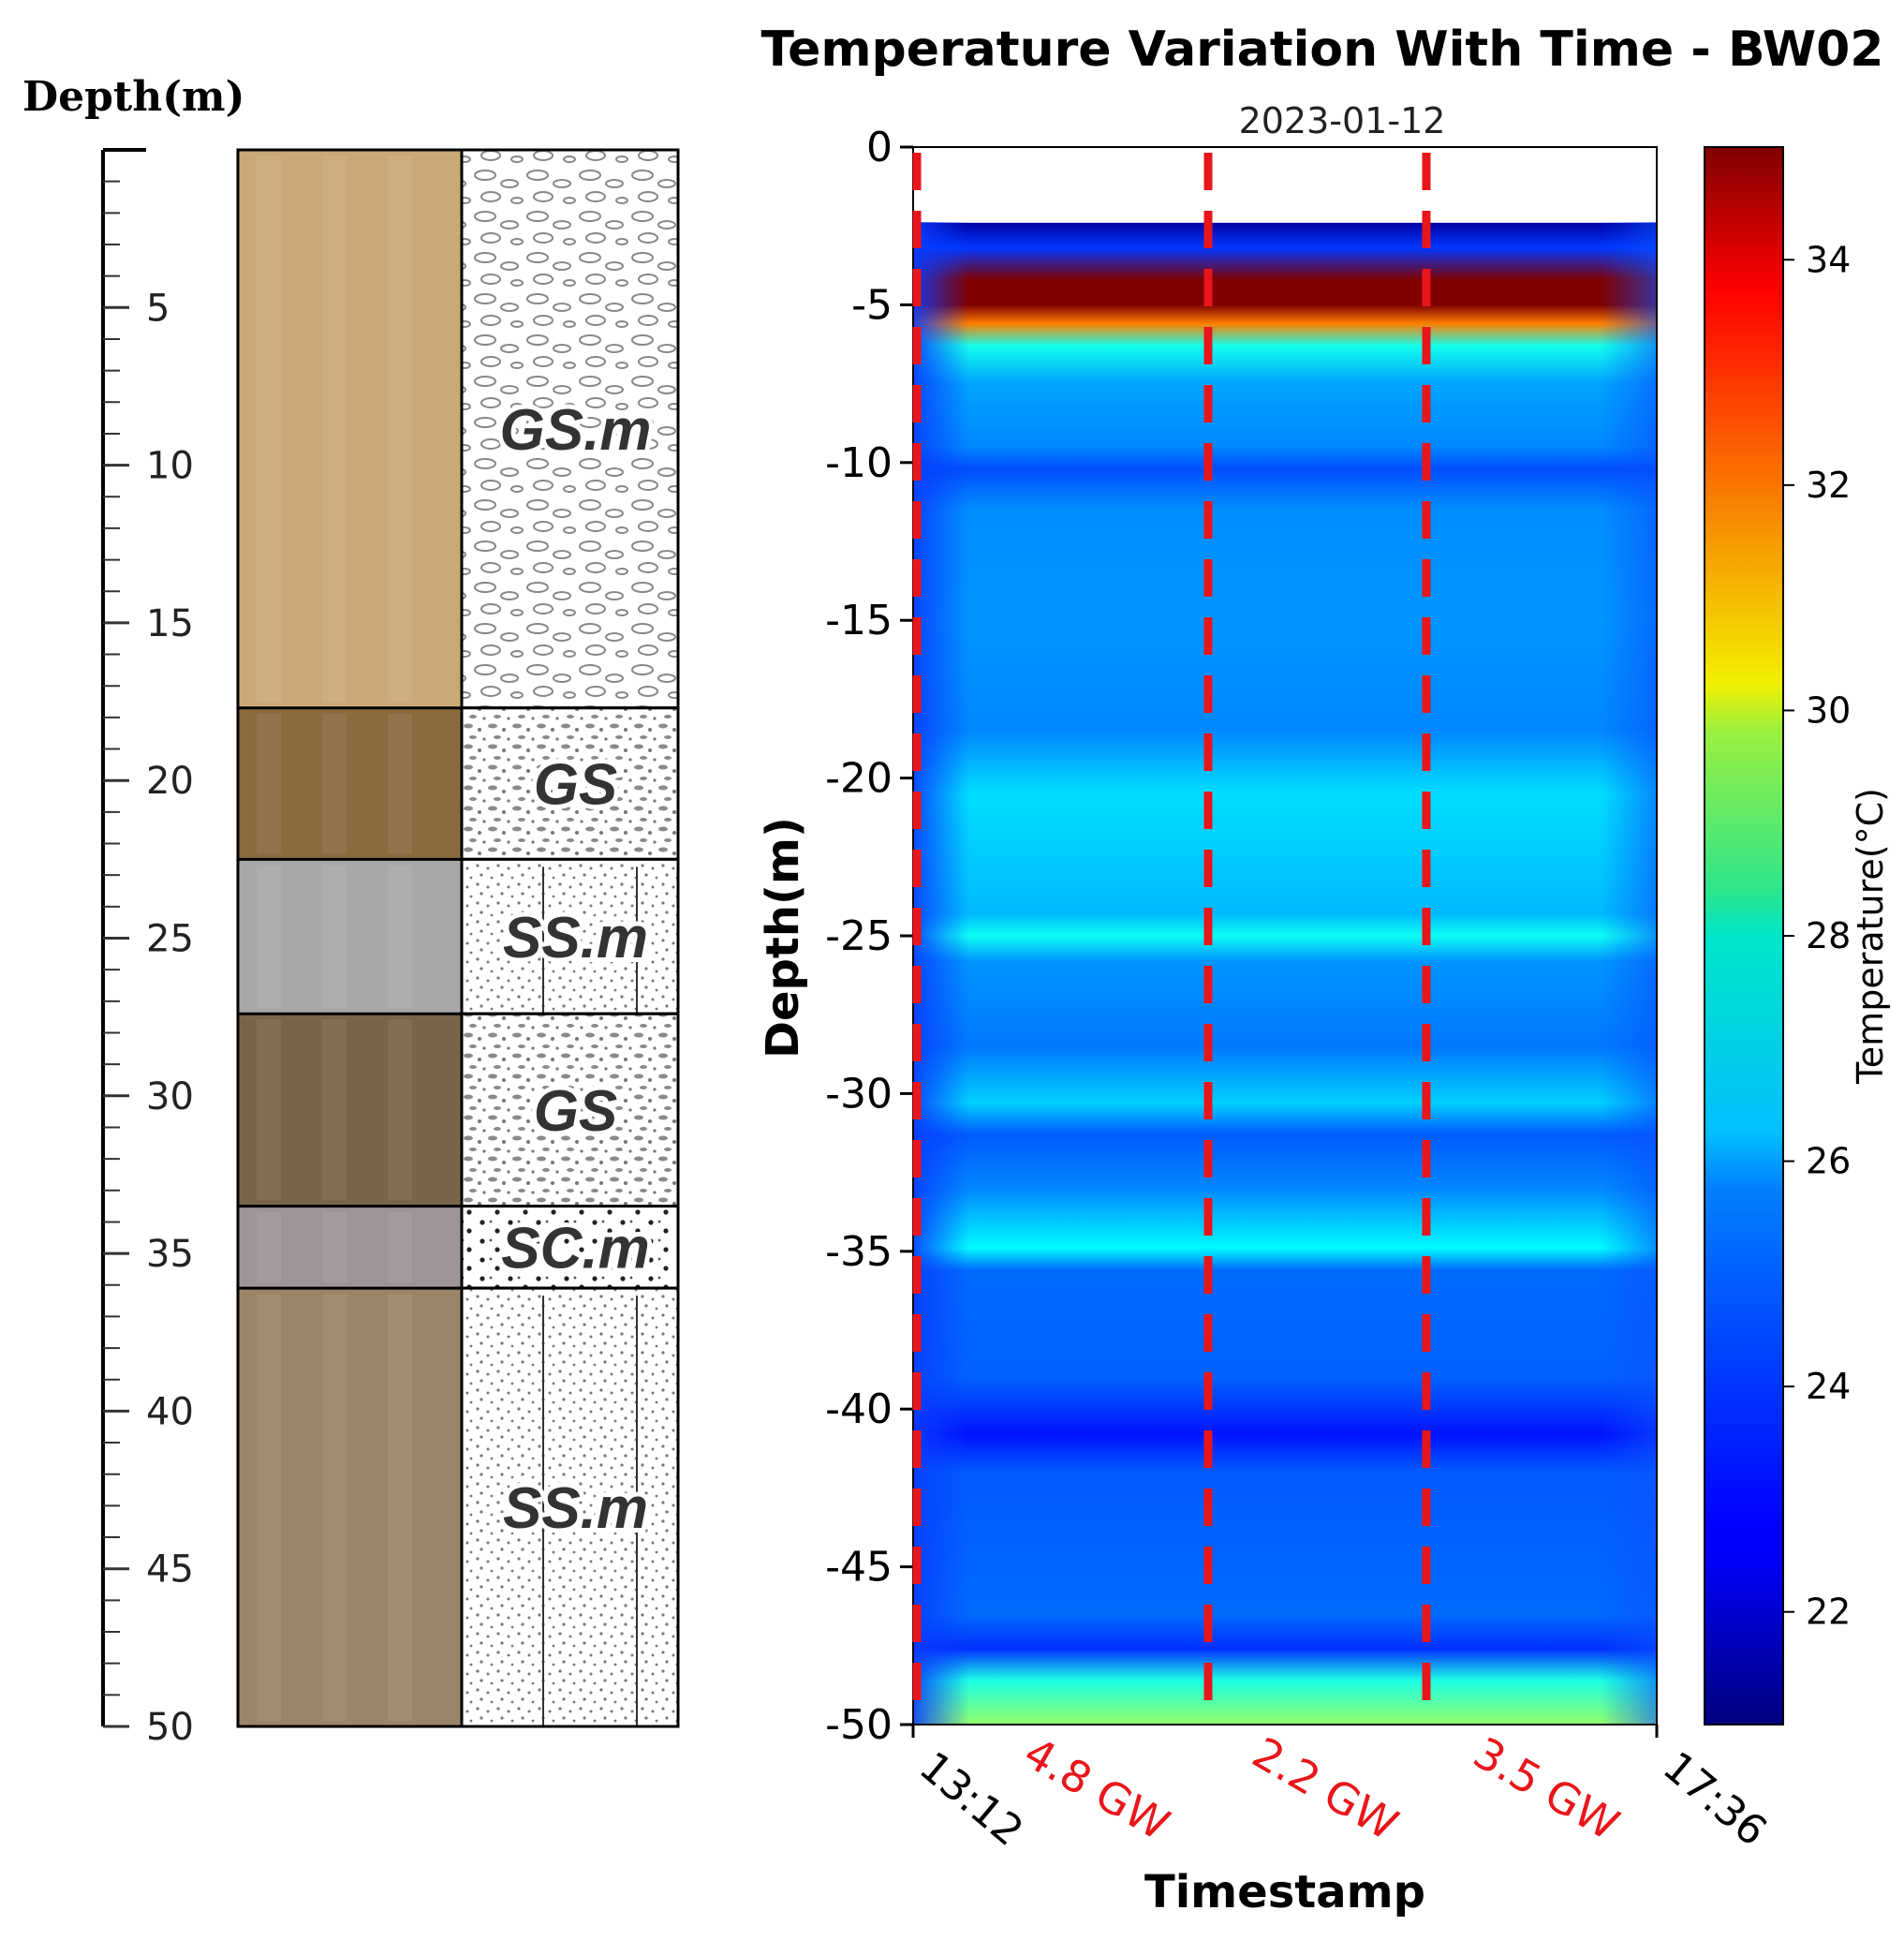 Image resolution: width=1904 pixels, height=1955 pixels. I want to click on y-tick-label: -20, so click(859, 779).